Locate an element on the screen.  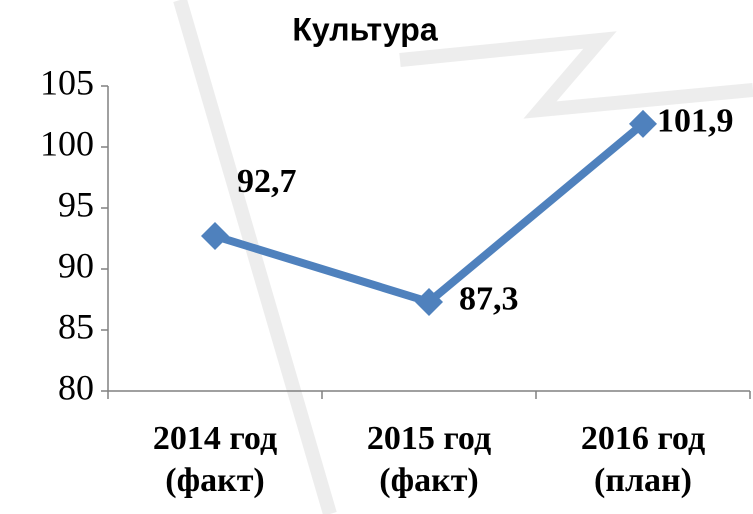
y-tick-label: 100 is located at coordinates (67, 143).